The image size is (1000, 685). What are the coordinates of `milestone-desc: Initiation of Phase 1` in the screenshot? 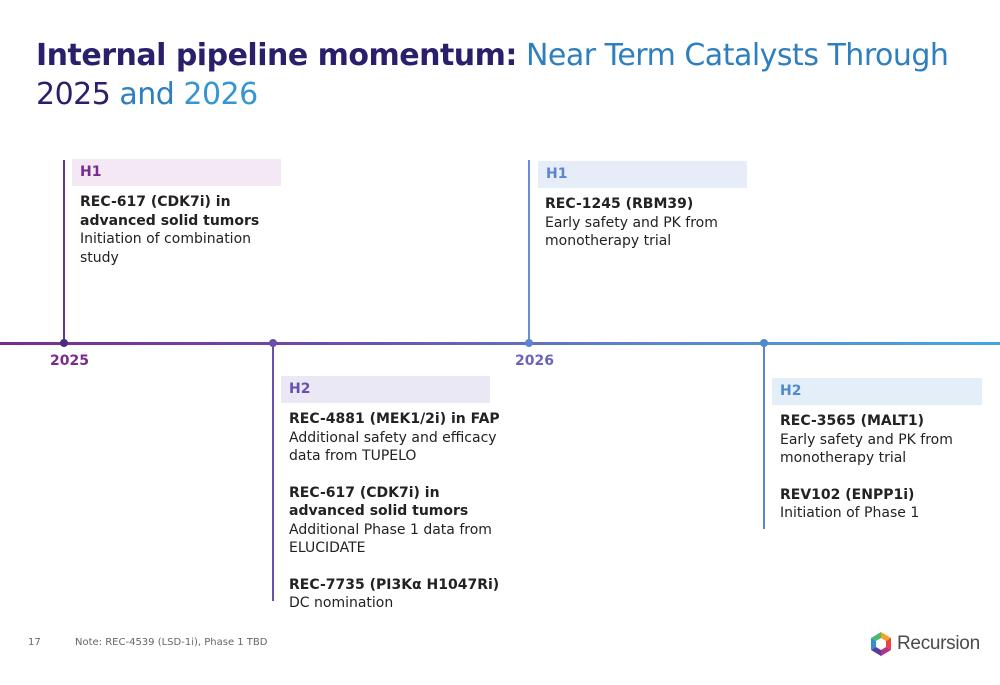 It's located at (850, 513).